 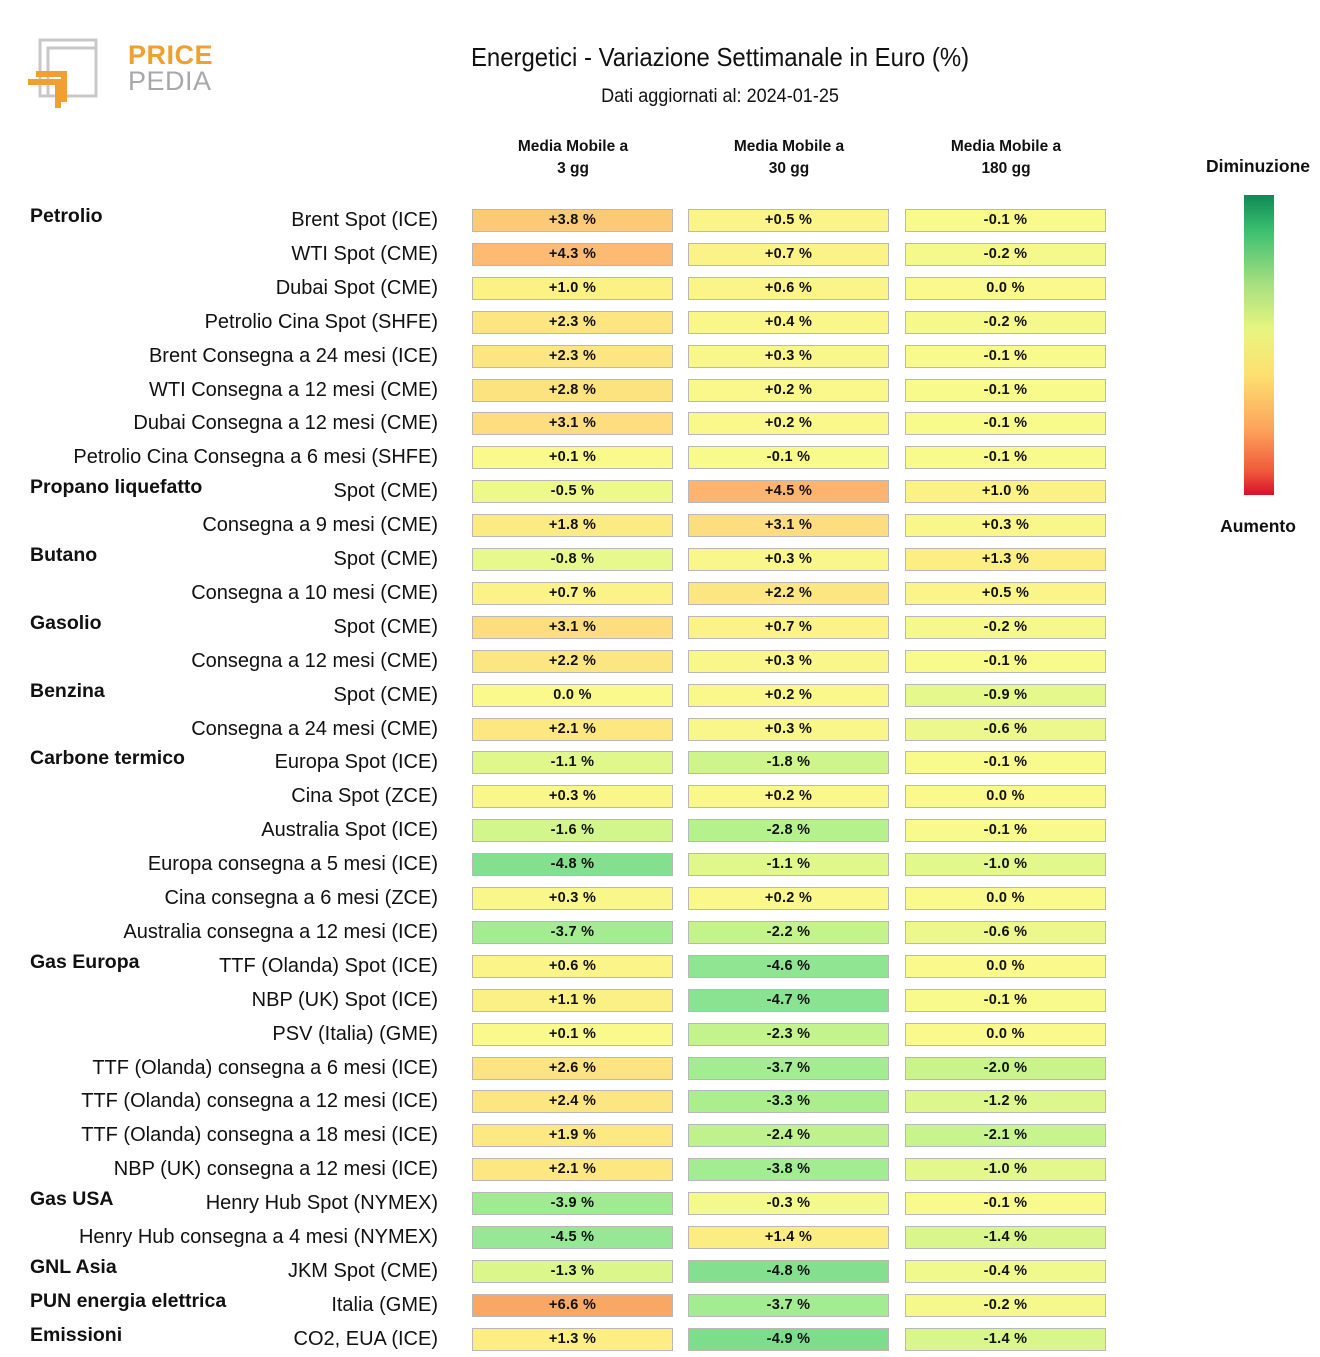 What do you see at coordinates (314, 660) in the screenshot?
I see `row-label: Consegna a 12 mesi (CME)` at bounding box center [314, 660].